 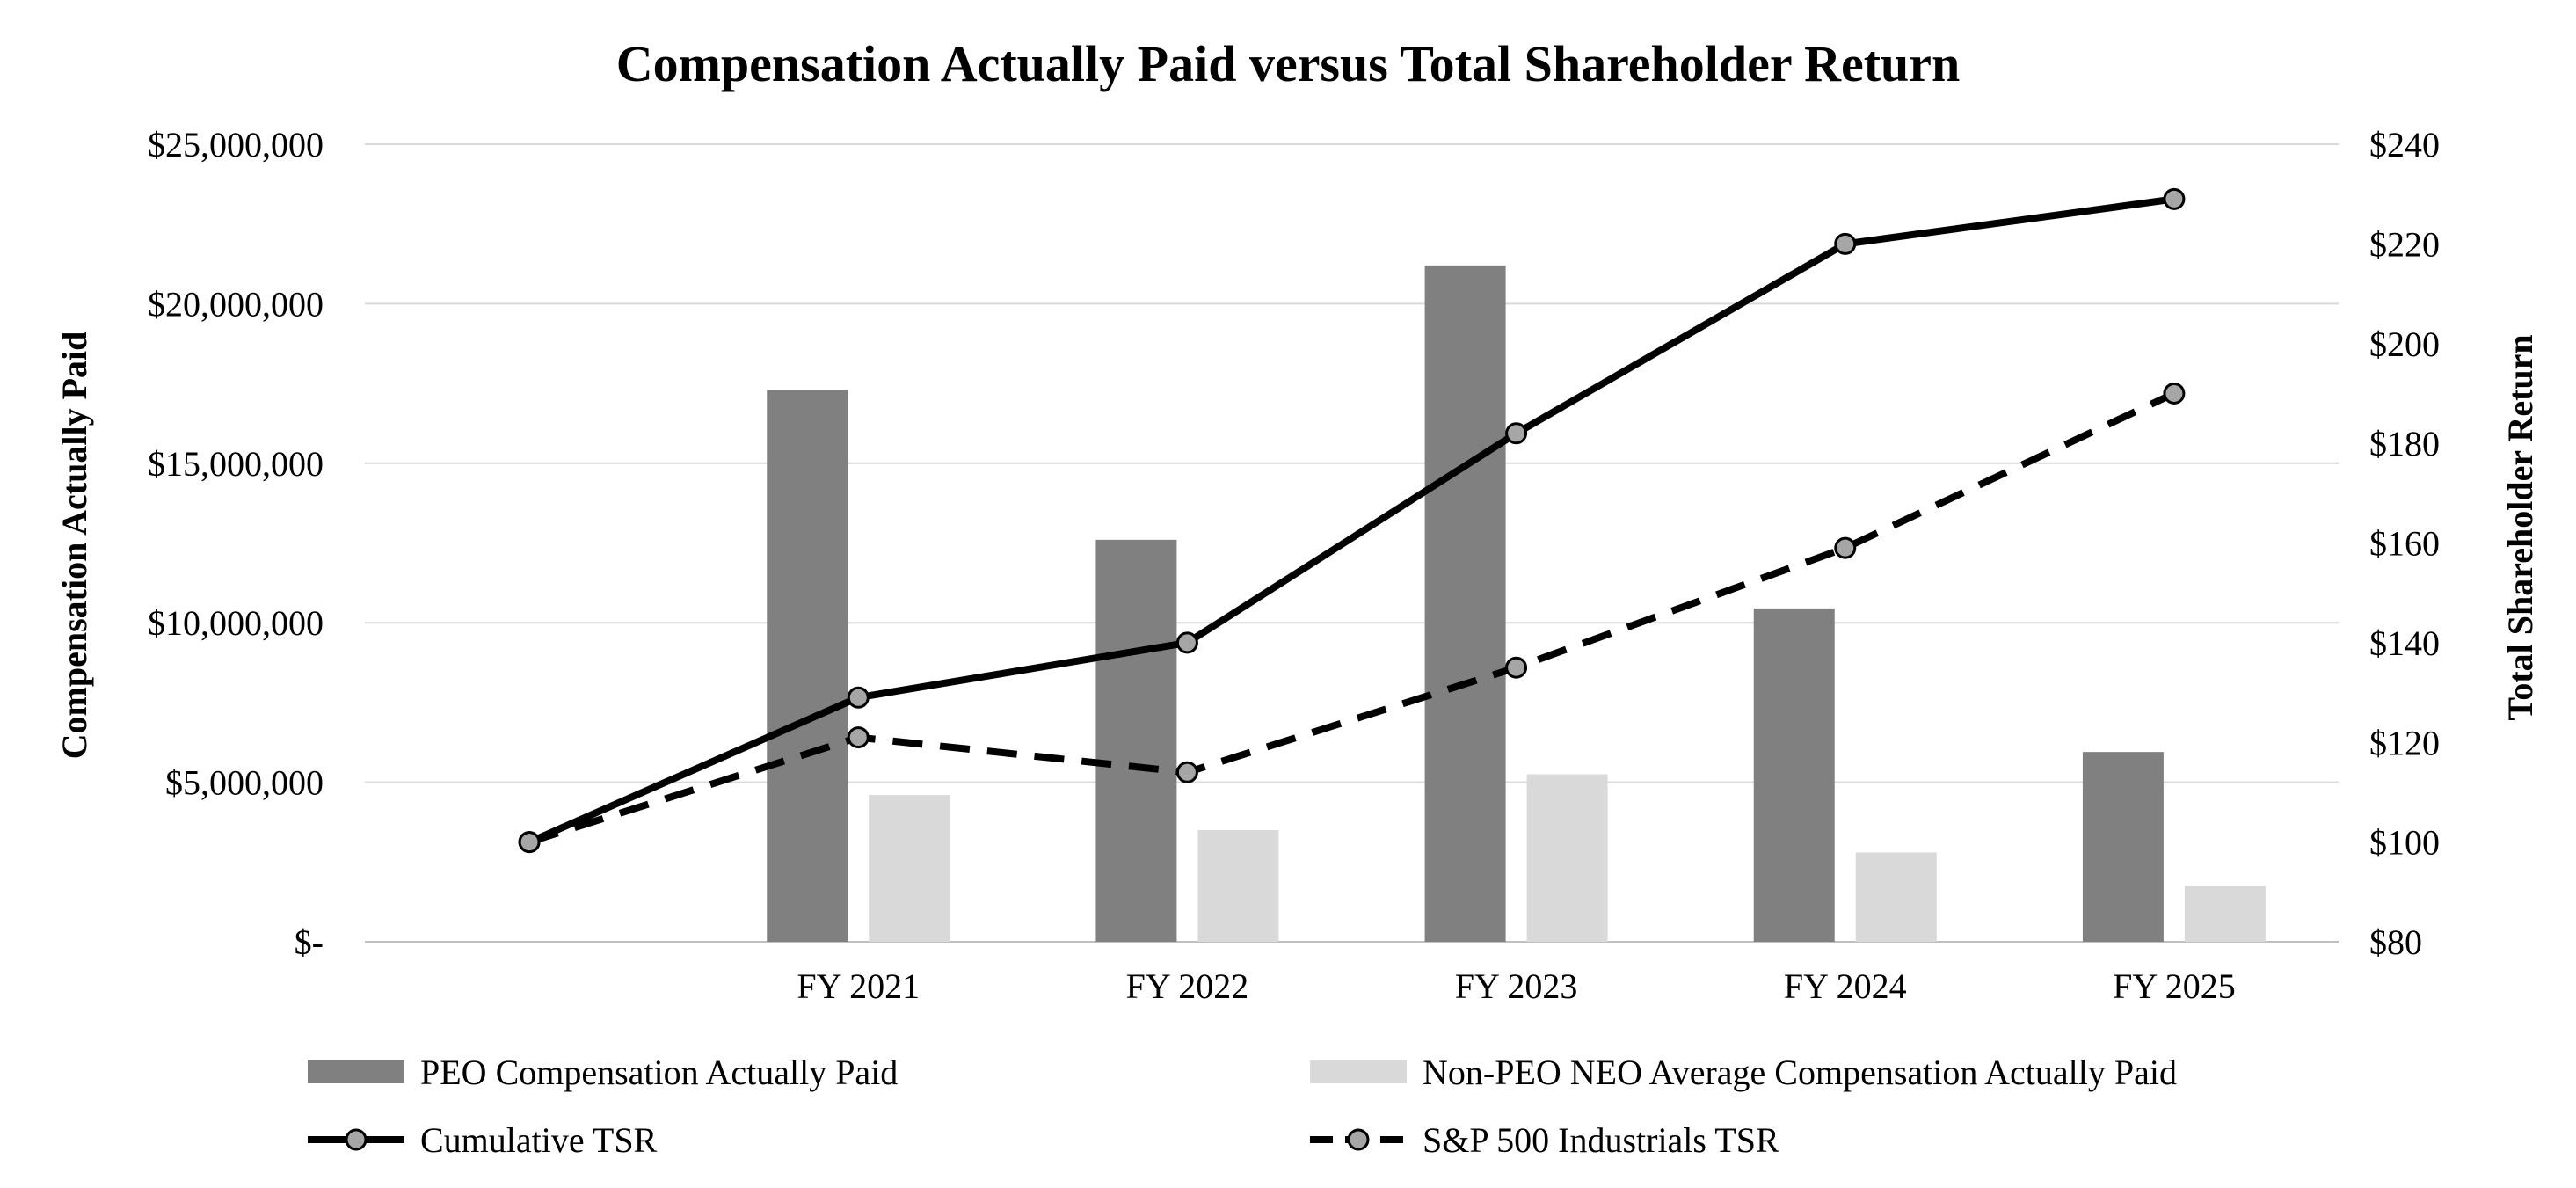 What do you see at coordinates (659, 1072) in the screenshot?
I see `legend-label: PEO Compensation Actually Paid` at bounding box center [659, 1072].